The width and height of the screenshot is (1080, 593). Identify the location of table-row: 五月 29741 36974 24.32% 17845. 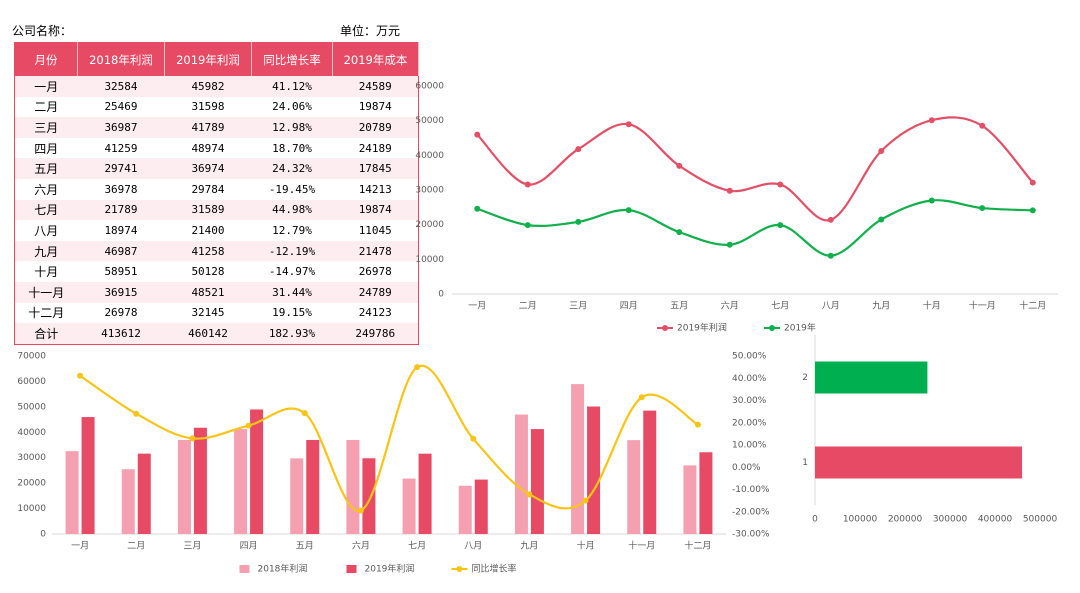
(216, 168).